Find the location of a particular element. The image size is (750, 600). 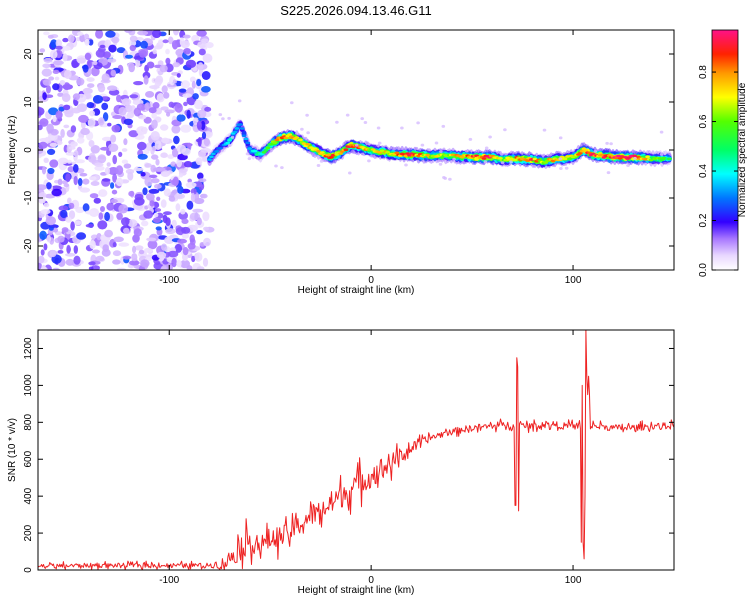

y-tick-label: 0 is located at coordinates (28, 570).